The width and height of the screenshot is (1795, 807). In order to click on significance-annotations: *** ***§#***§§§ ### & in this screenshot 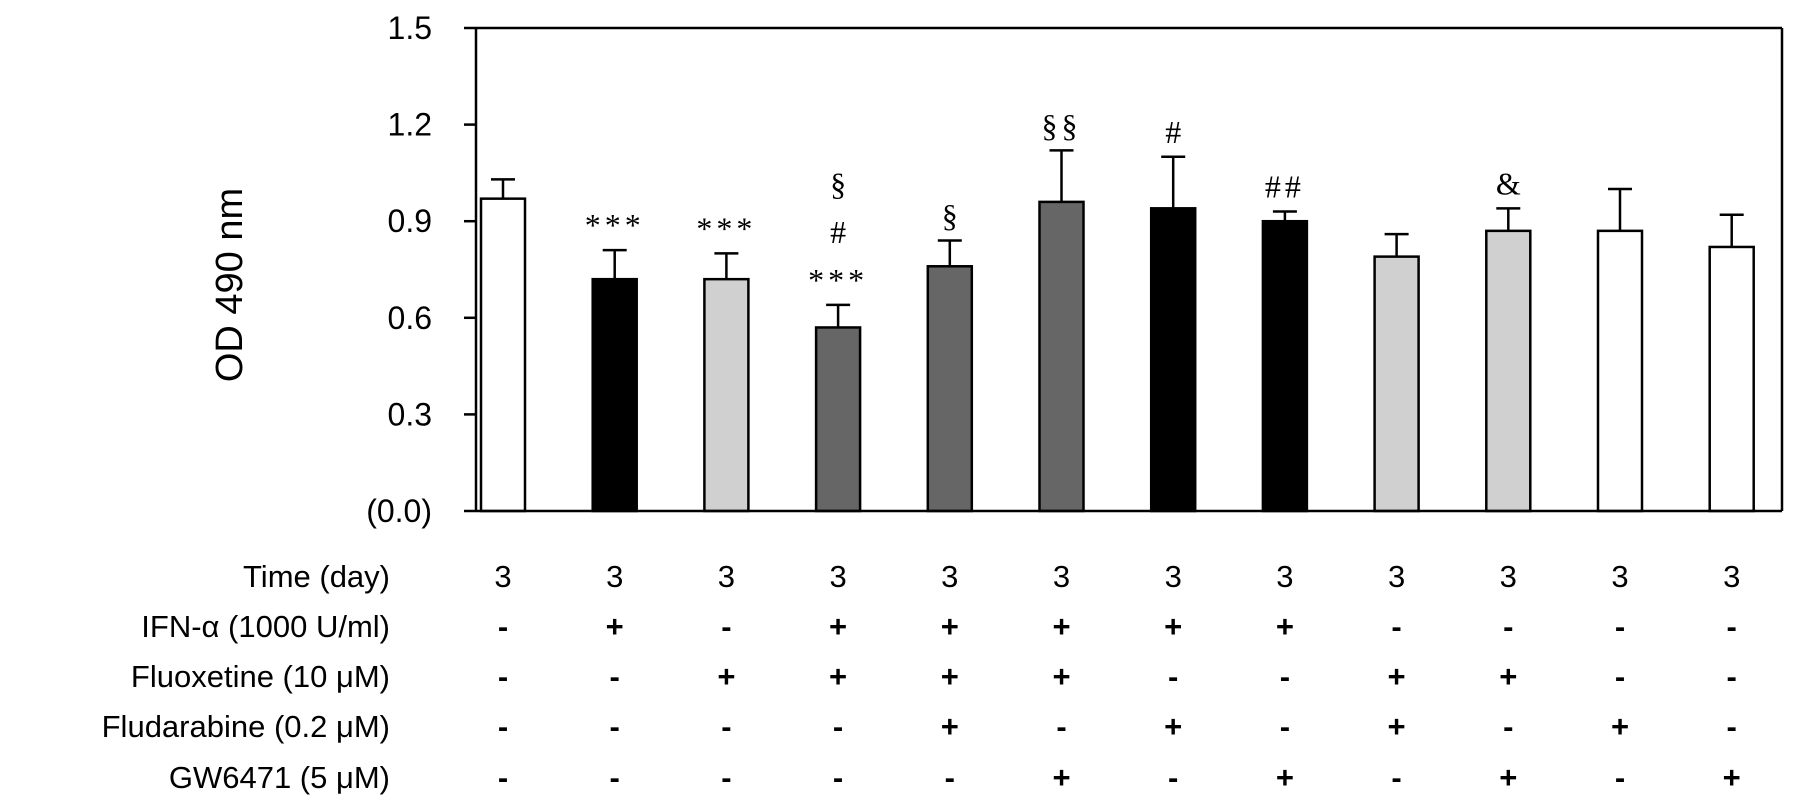, I will do `click(1053, 202)`.